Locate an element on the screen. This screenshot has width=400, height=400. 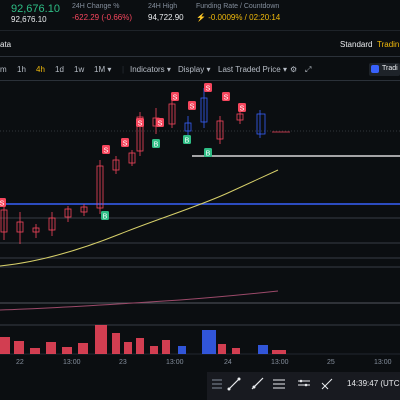
price-source-select: Last Traded Price ▾ is located at coordinates (252, 69).